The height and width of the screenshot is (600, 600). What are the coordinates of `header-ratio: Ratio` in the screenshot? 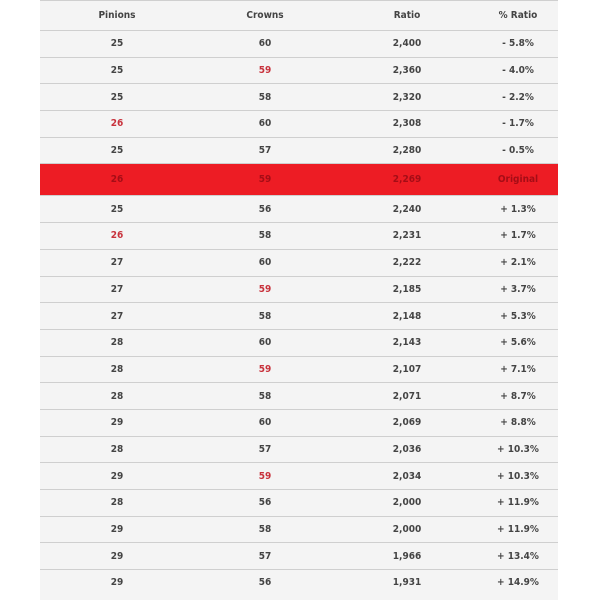 It's located at (407, 15).